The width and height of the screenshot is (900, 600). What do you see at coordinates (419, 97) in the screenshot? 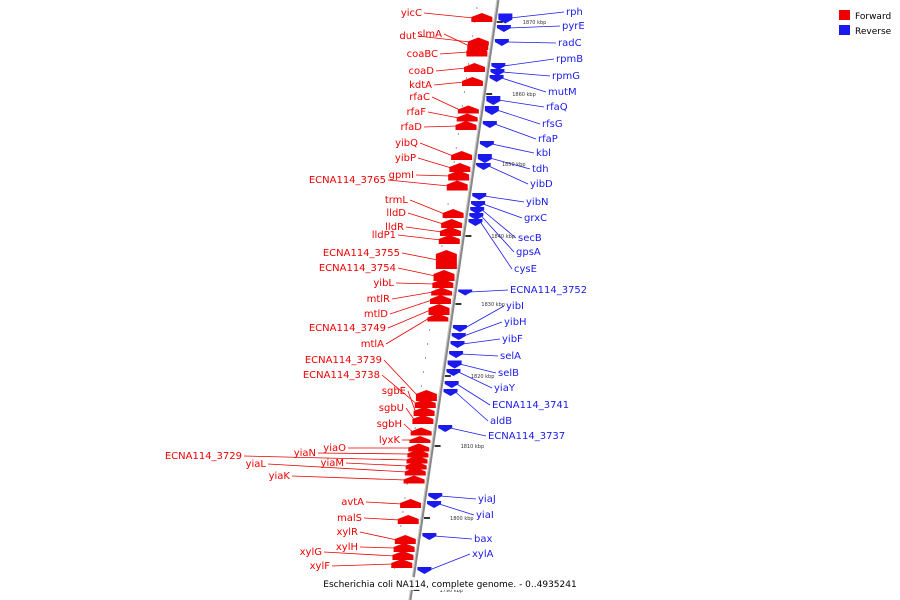
I see `forward-gene-label: rfaC` at bounding box center [419, 97].